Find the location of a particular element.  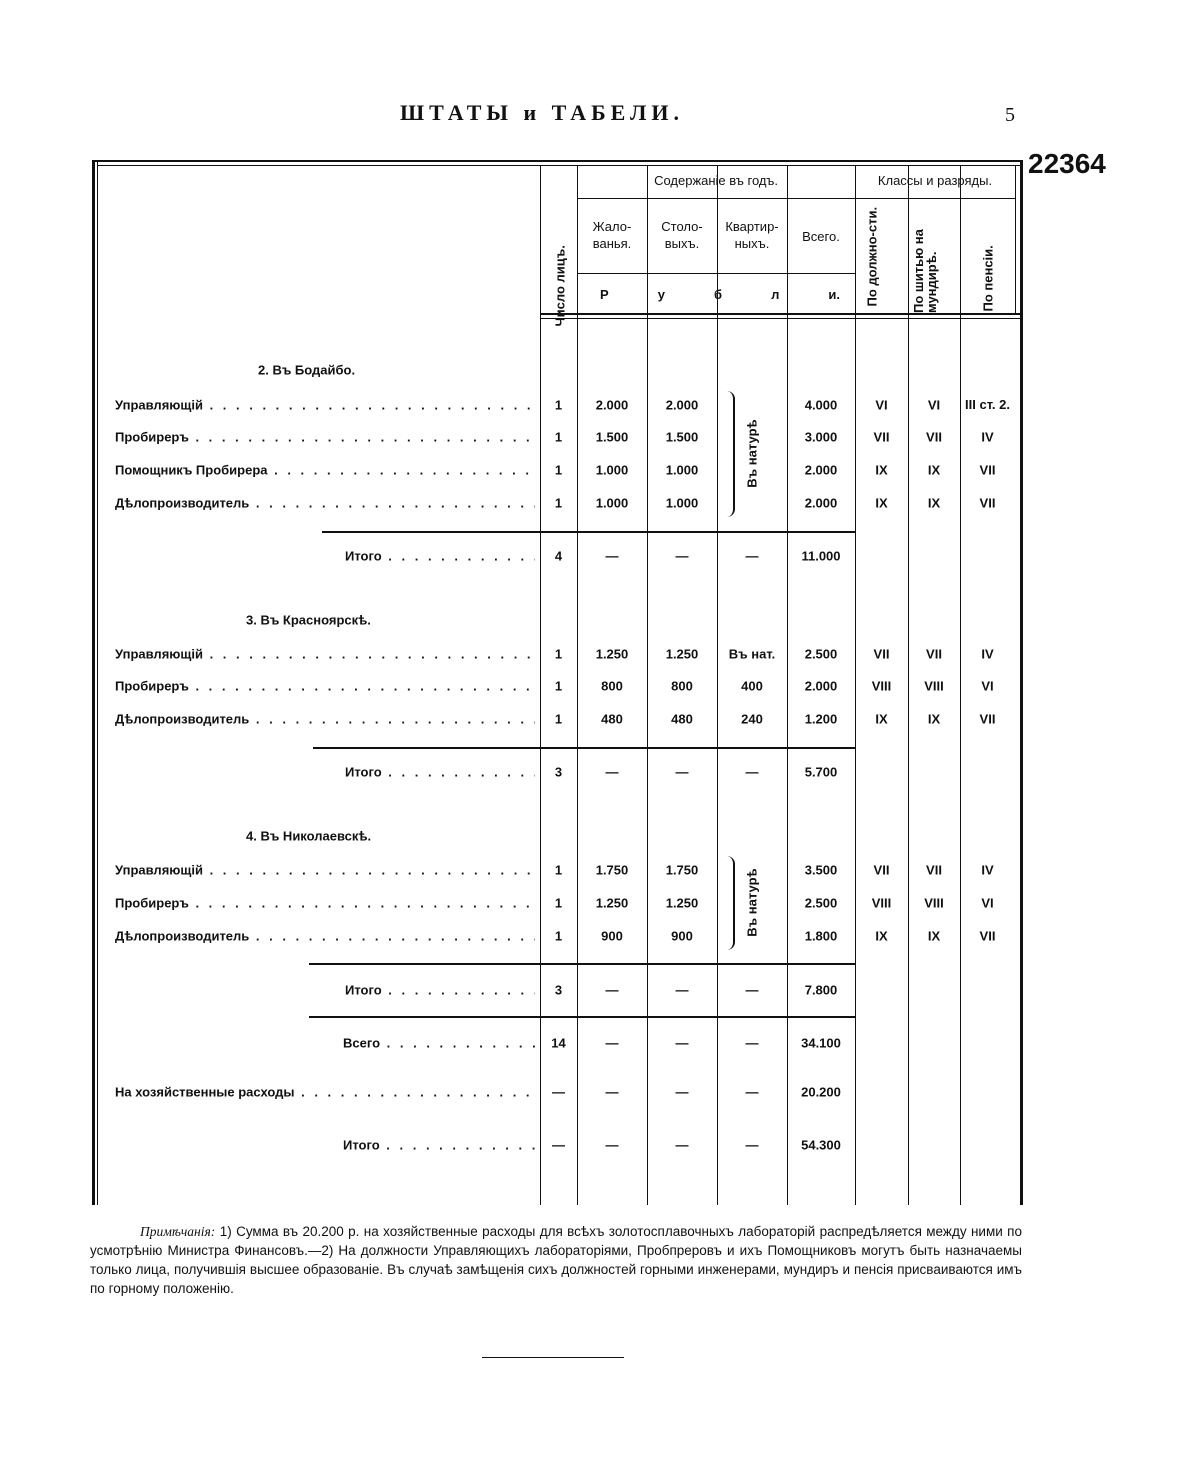

staff-row-table: 1.000 is located at coordinates (682, 503).